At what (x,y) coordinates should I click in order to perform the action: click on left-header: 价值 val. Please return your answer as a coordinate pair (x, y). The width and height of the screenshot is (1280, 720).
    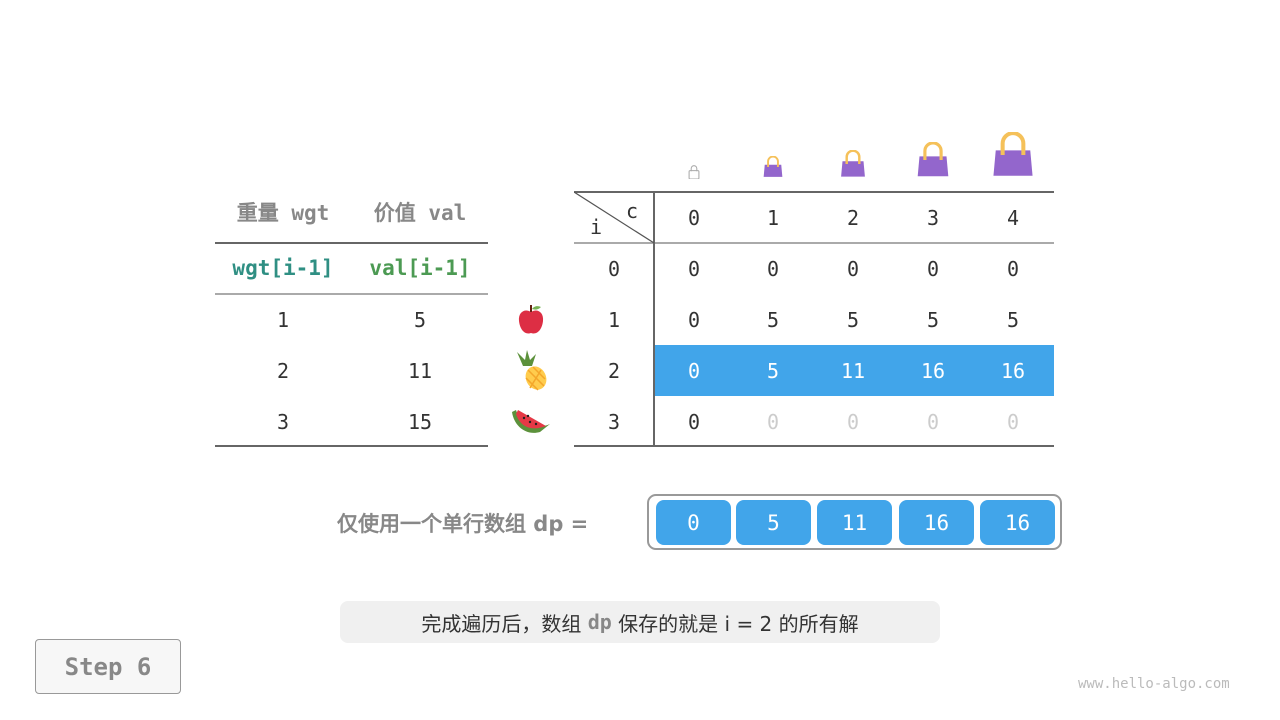
    Looking at the image, I should click on (420, 213).